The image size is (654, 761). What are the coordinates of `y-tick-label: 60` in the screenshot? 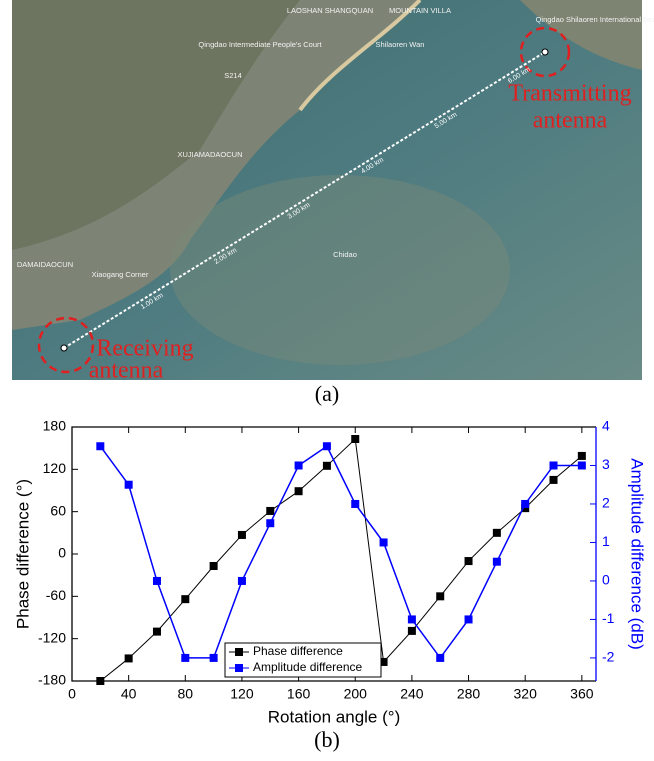 It's located at (58, 510).